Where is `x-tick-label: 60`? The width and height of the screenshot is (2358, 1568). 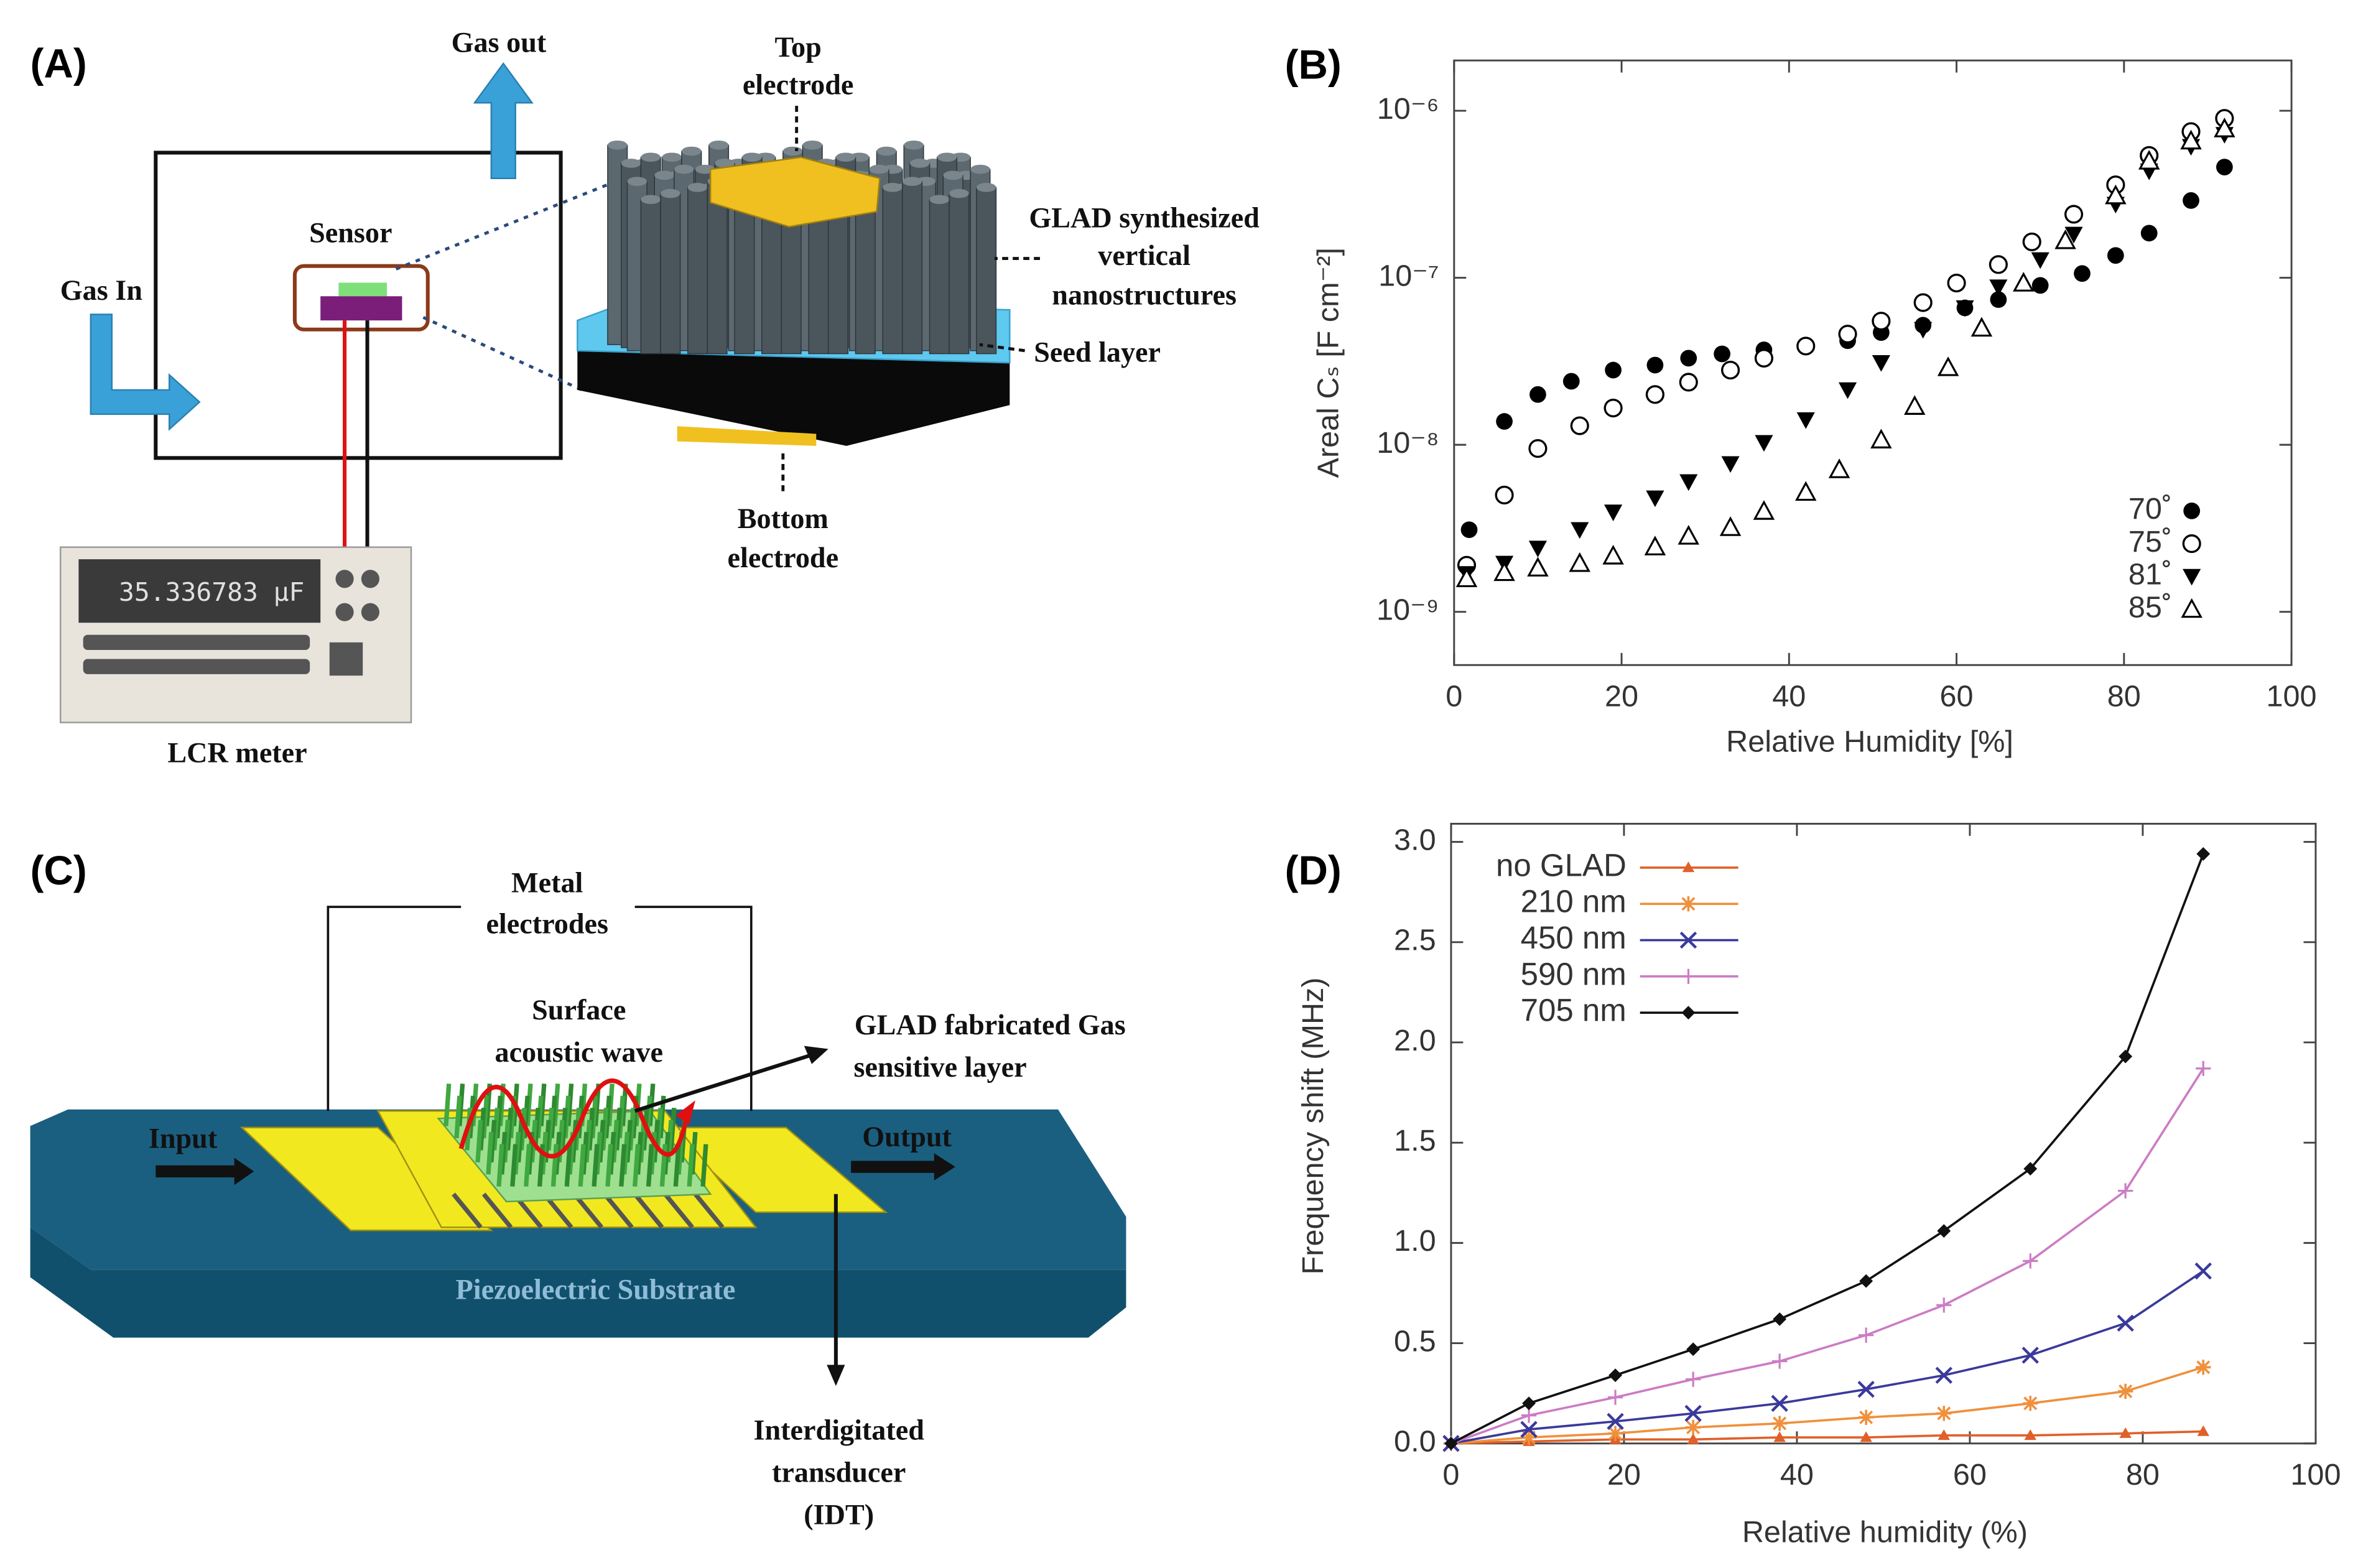 x-tick-label: 60 is located at coordinates (1970, 1474).